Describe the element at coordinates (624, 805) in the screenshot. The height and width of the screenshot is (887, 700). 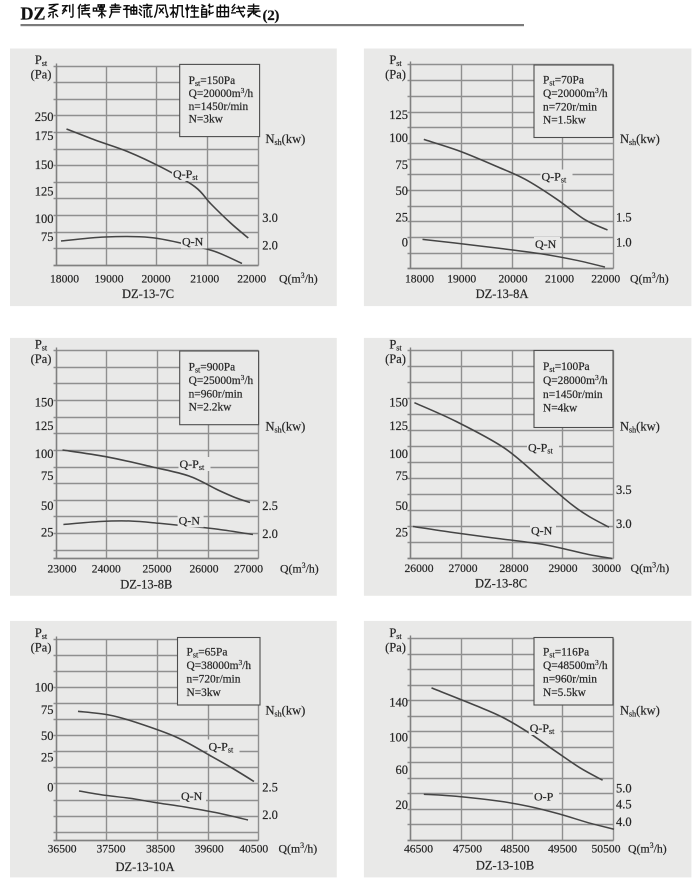
I see `svg-text: 4.5` at that location.